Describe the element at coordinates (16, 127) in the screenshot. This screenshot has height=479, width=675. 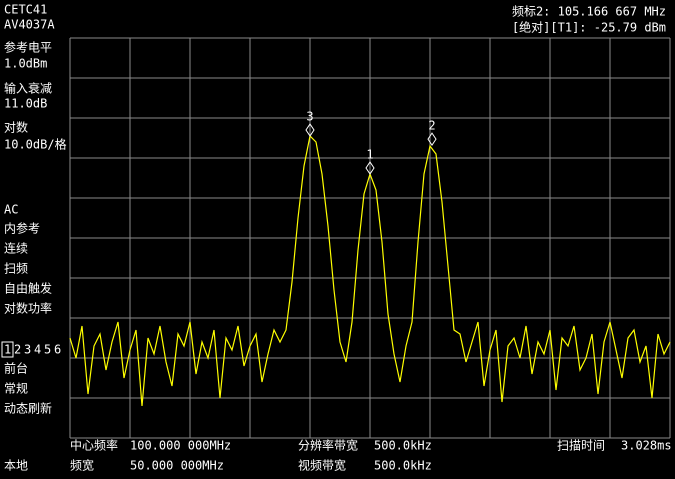
I see `label: 对数` at that location.